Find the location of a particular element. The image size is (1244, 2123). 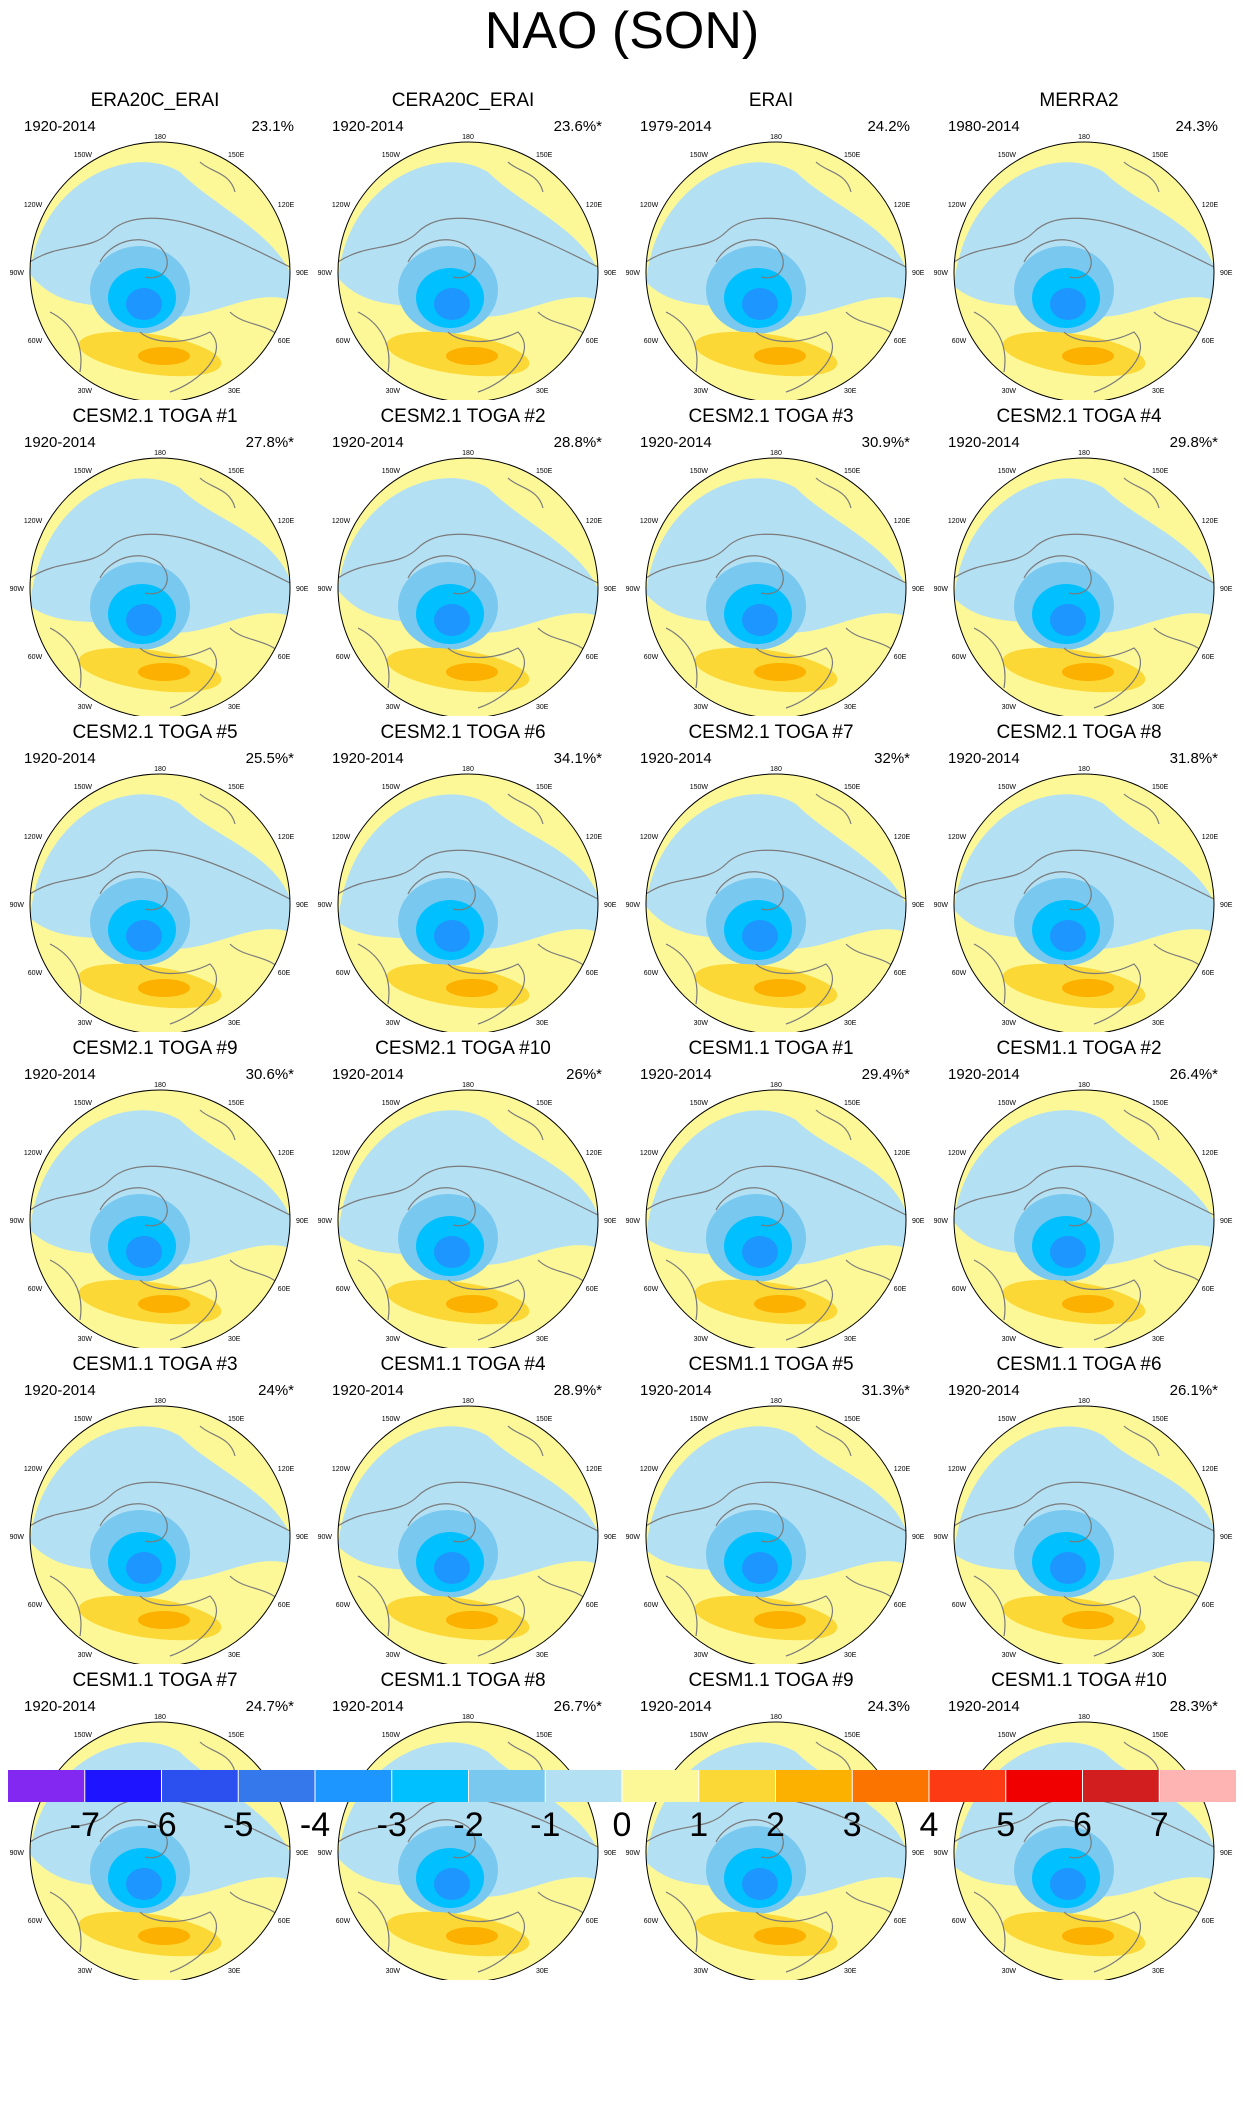

panel-explained-variance: 28.3%* is located at coordinates (1193, 1706).